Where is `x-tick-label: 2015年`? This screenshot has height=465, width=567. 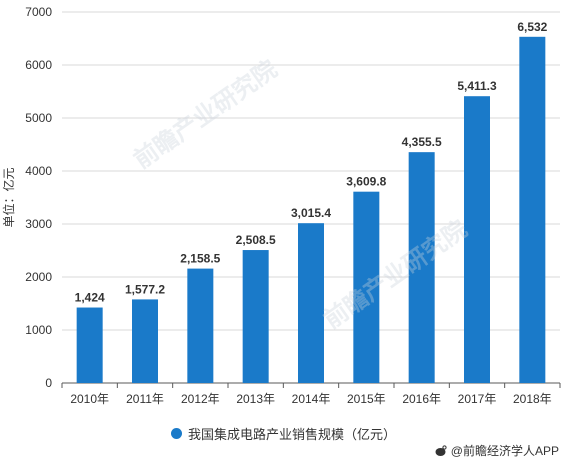
x-tick-label: 2015年 is located at coordinates (366, 399).